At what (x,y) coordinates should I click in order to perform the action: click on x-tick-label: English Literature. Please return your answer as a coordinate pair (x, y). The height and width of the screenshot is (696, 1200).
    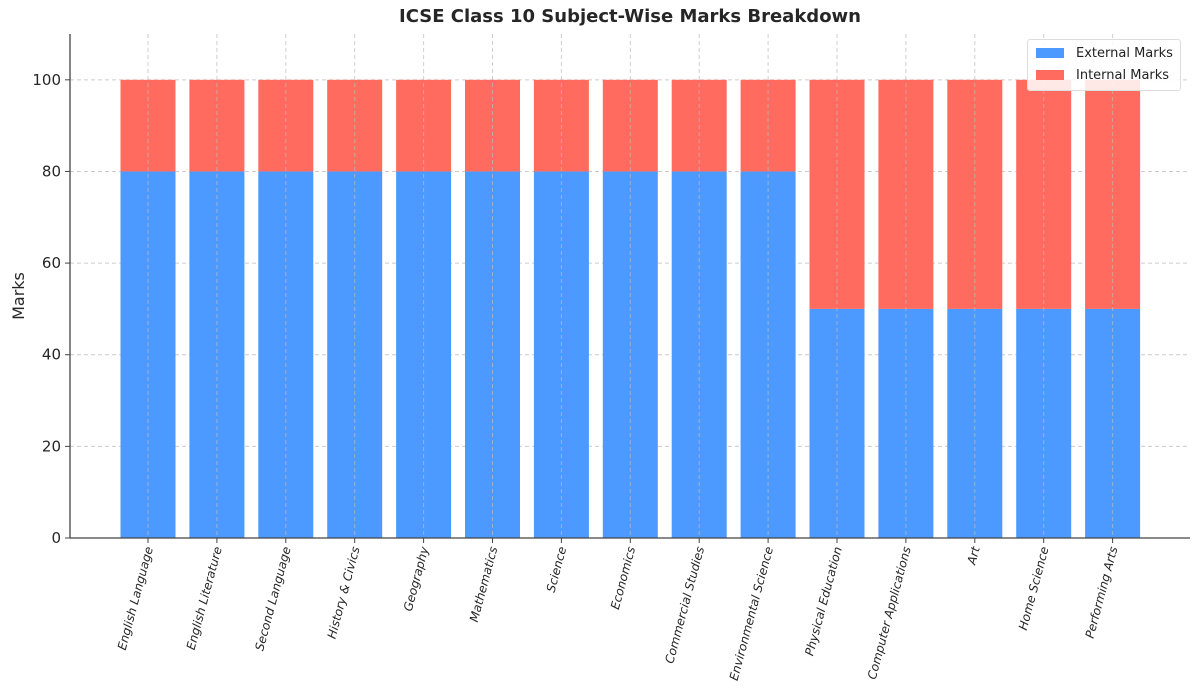
    Looking at the image, I should click on (204, 598).